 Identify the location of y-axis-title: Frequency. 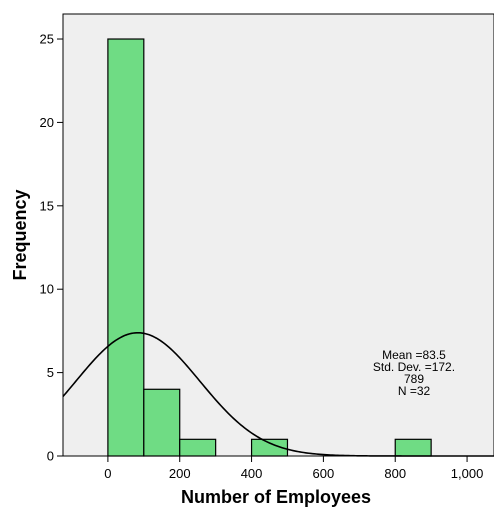
(20, 234).